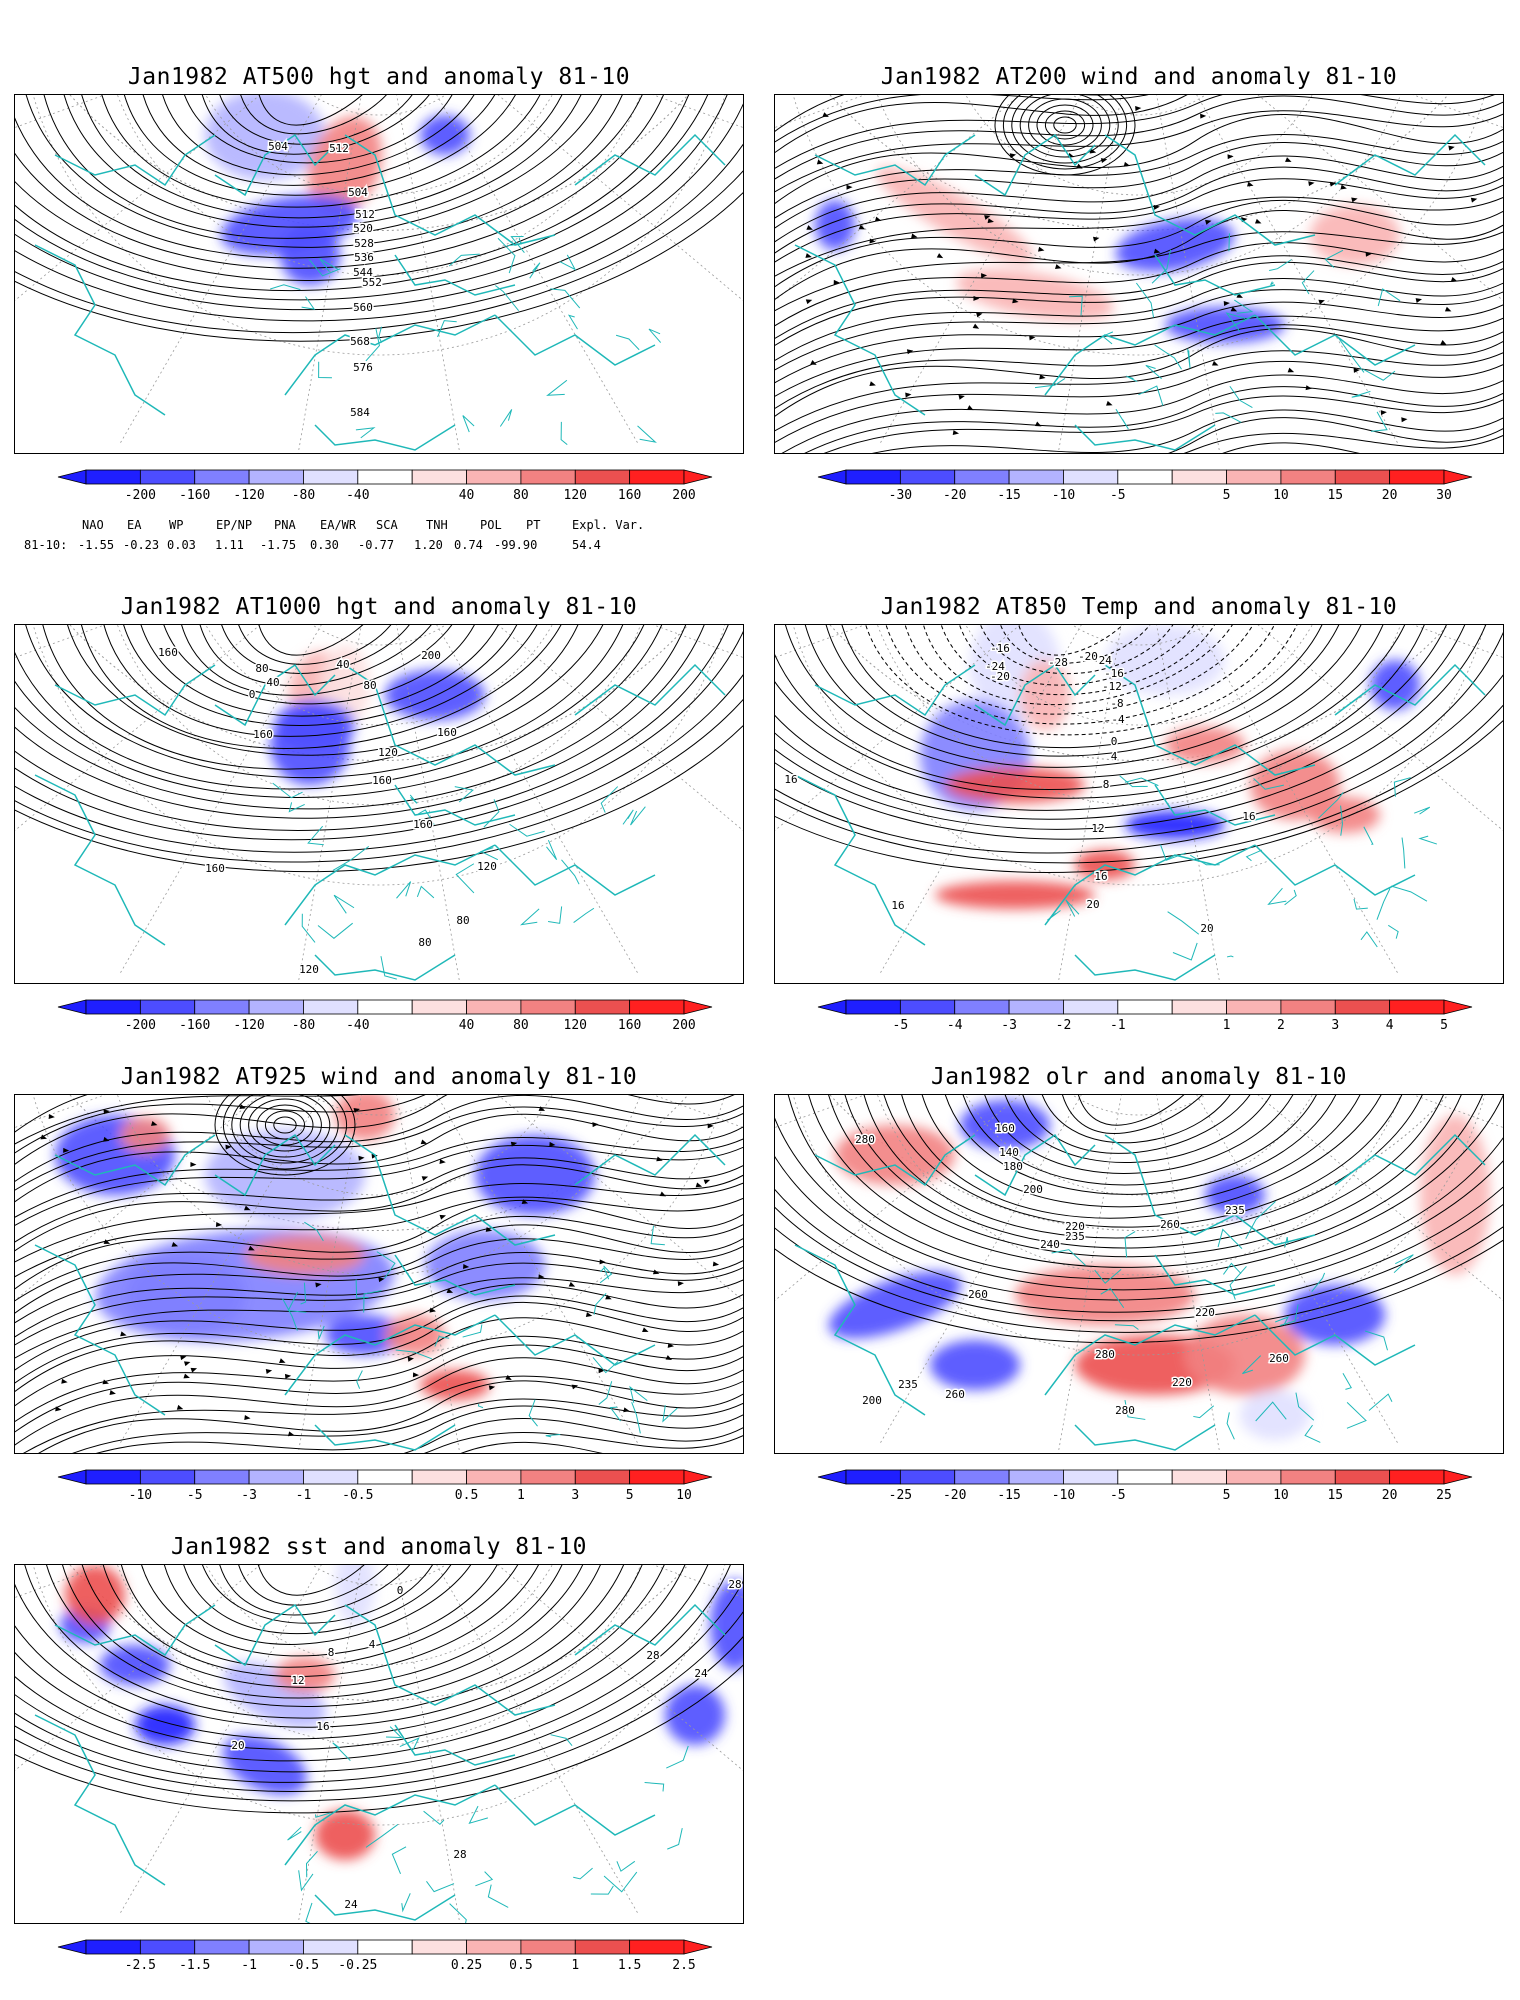 This screenshot has width=1520, height=2000. Describe the element at coordinates (363, 228) in the screenshot. I see `contour-label: 520` at that location.